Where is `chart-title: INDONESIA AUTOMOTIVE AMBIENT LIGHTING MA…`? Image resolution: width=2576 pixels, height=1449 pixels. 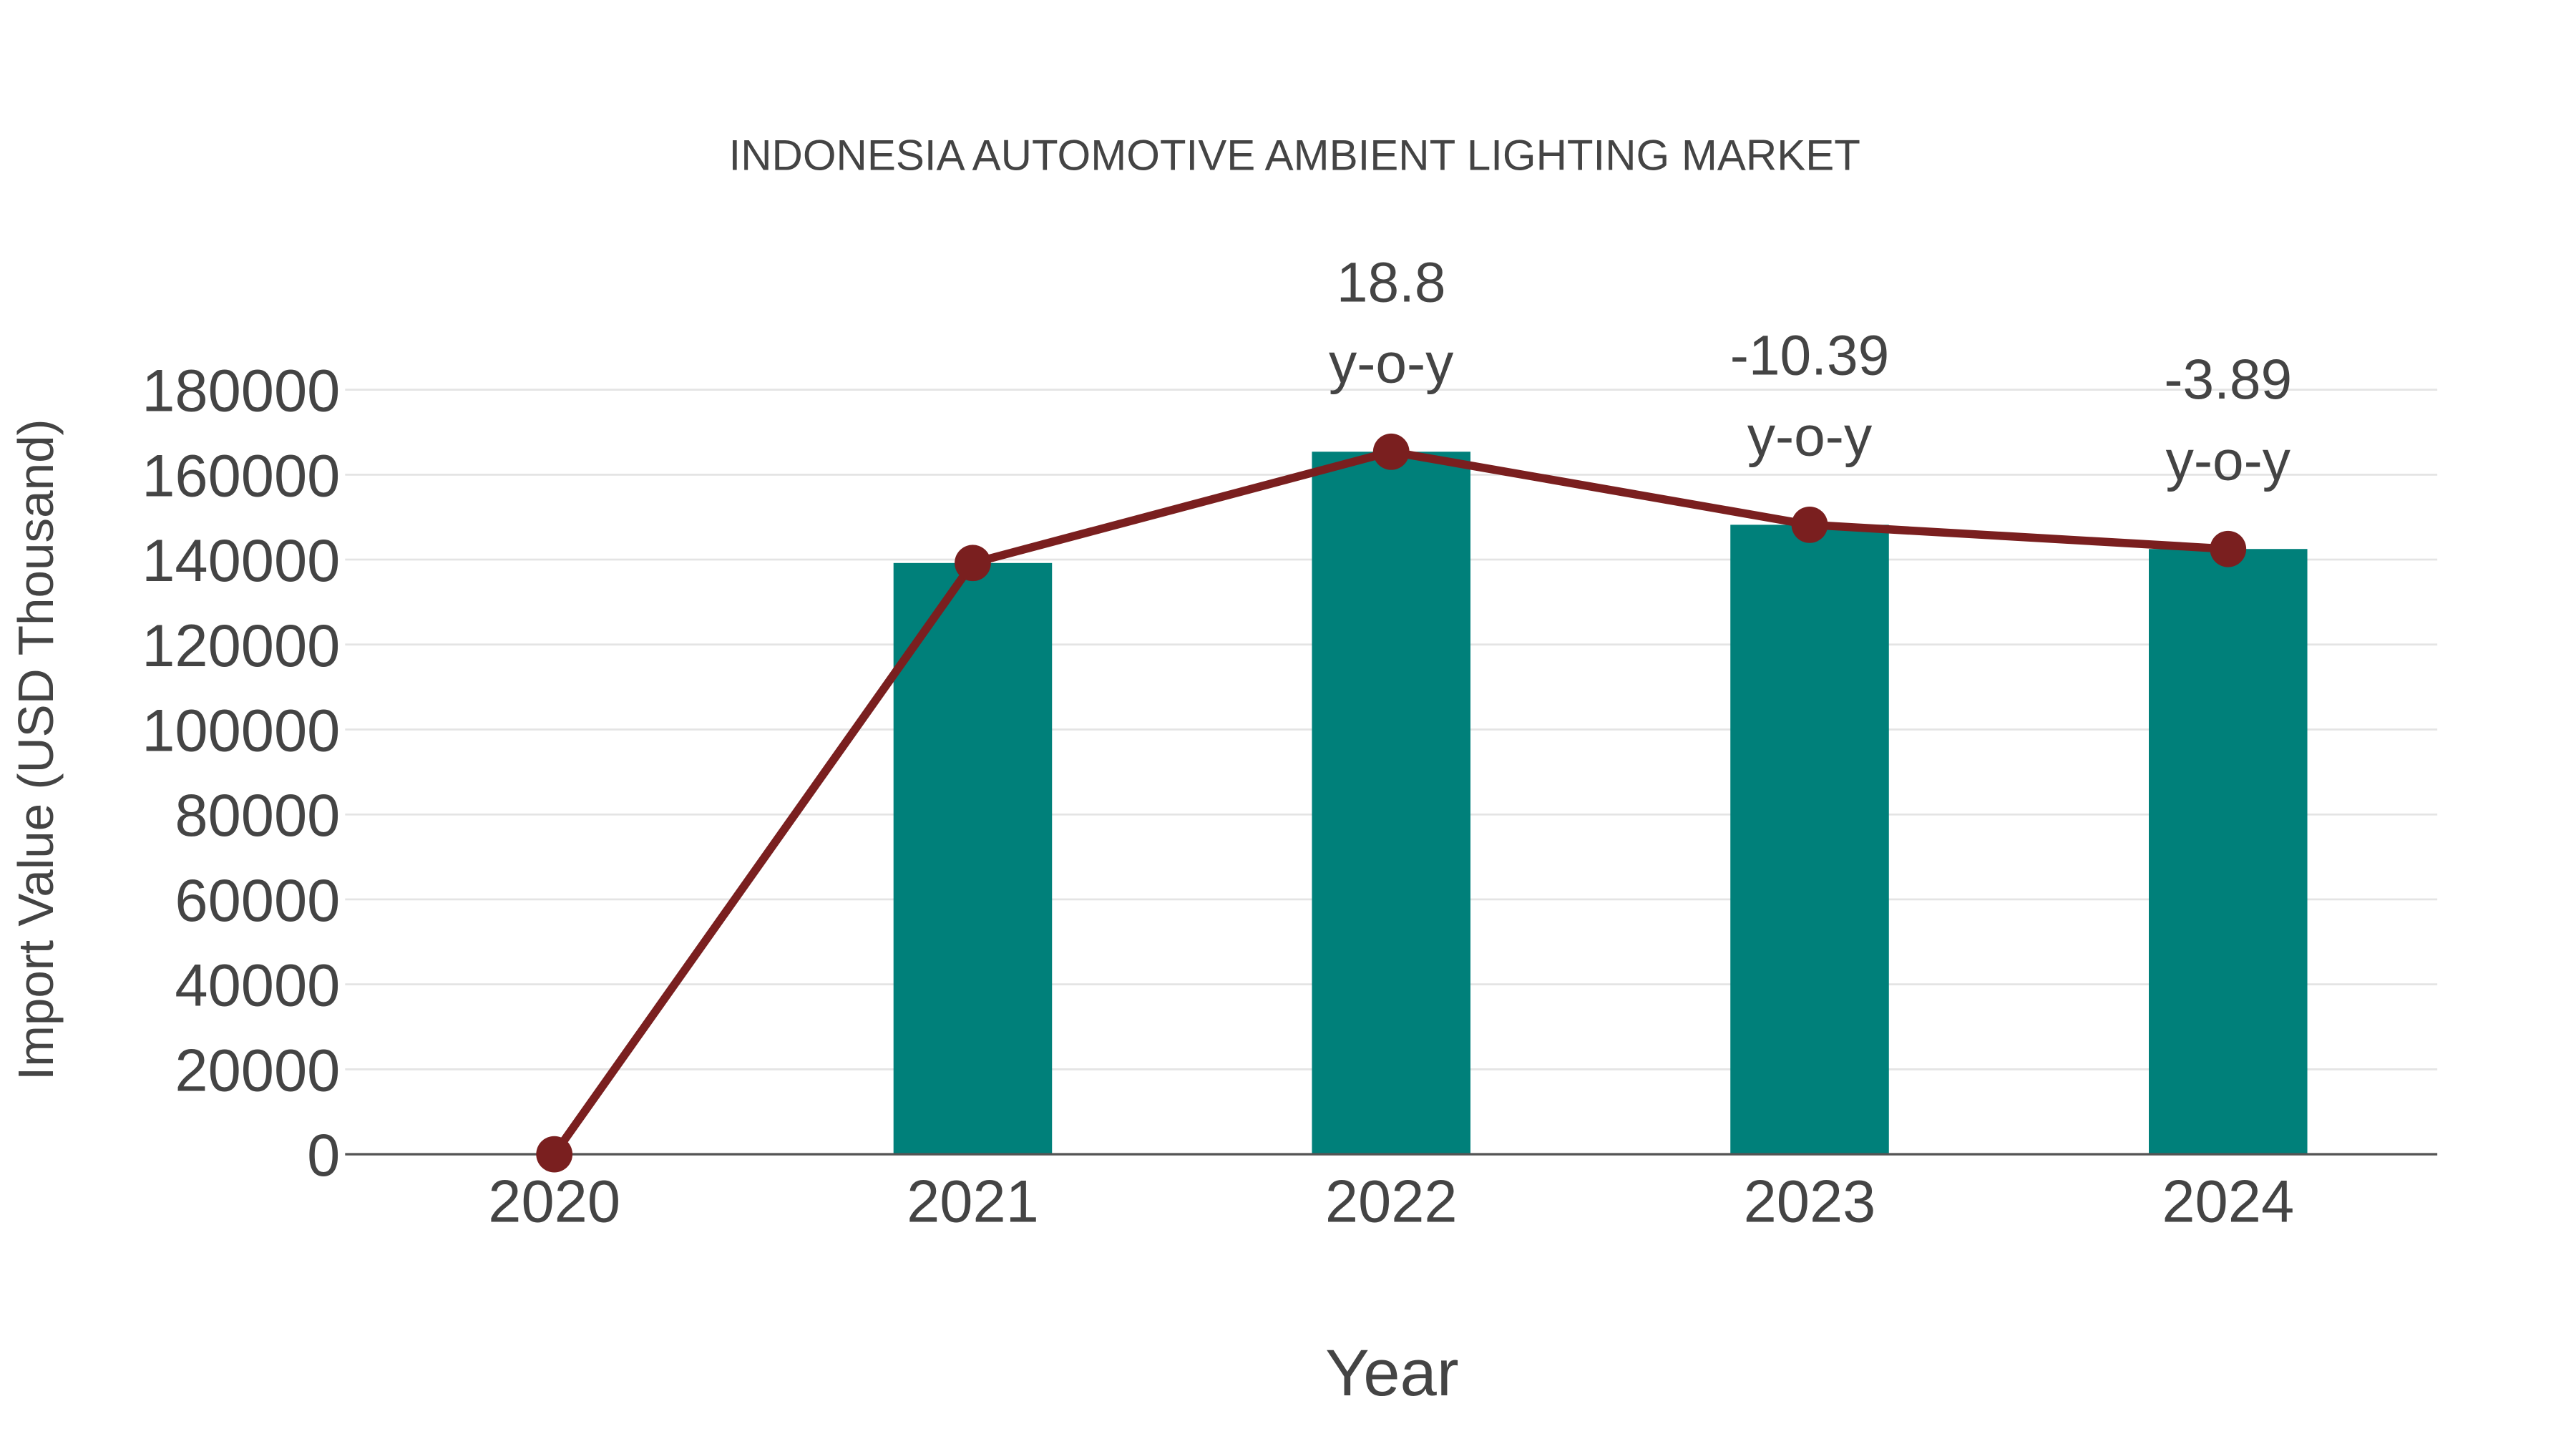
chart-title: INDONESIA AUTOMOTIVE AMBIENT LIGHTING MA… is located at coordinates (1294, 156).